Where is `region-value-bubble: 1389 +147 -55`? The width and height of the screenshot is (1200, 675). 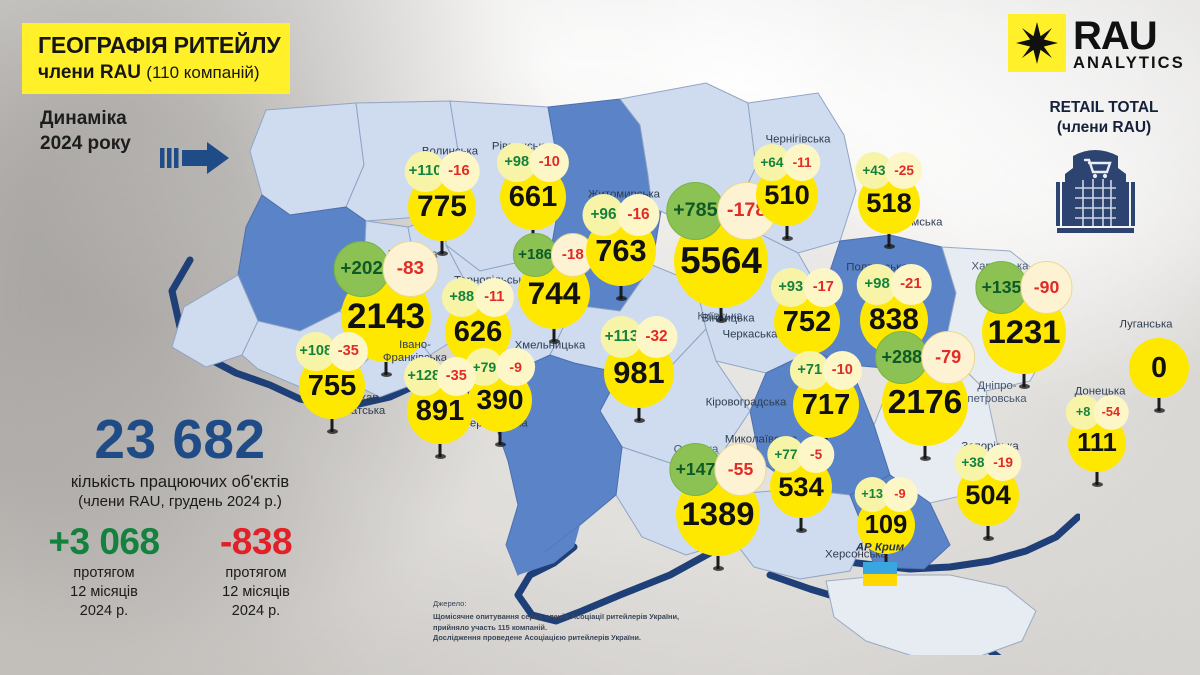
region-value-bubble: 1389 +147 -55 is located at coordinates (718, 506).